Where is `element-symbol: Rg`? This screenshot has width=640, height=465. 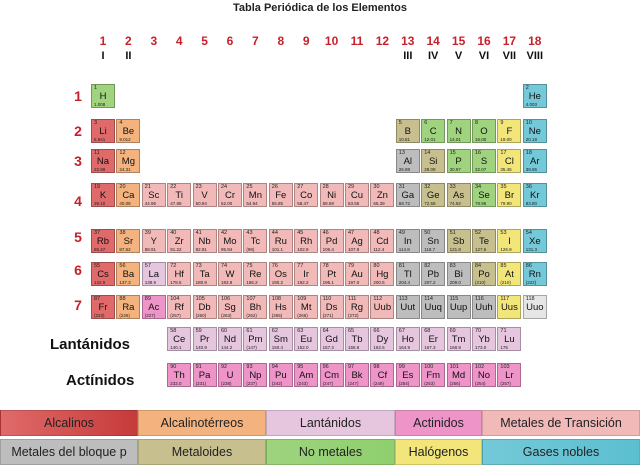 element-symbol: Rg is located at coordinates (357, 307).